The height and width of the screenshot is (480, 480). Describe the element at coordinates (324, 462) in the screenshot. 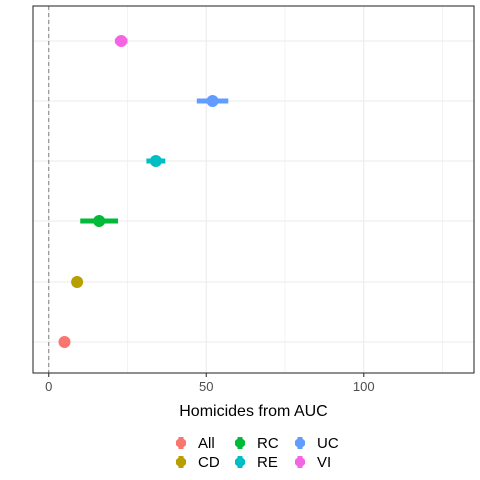

I see `legend-label-vi: VI` at that location.